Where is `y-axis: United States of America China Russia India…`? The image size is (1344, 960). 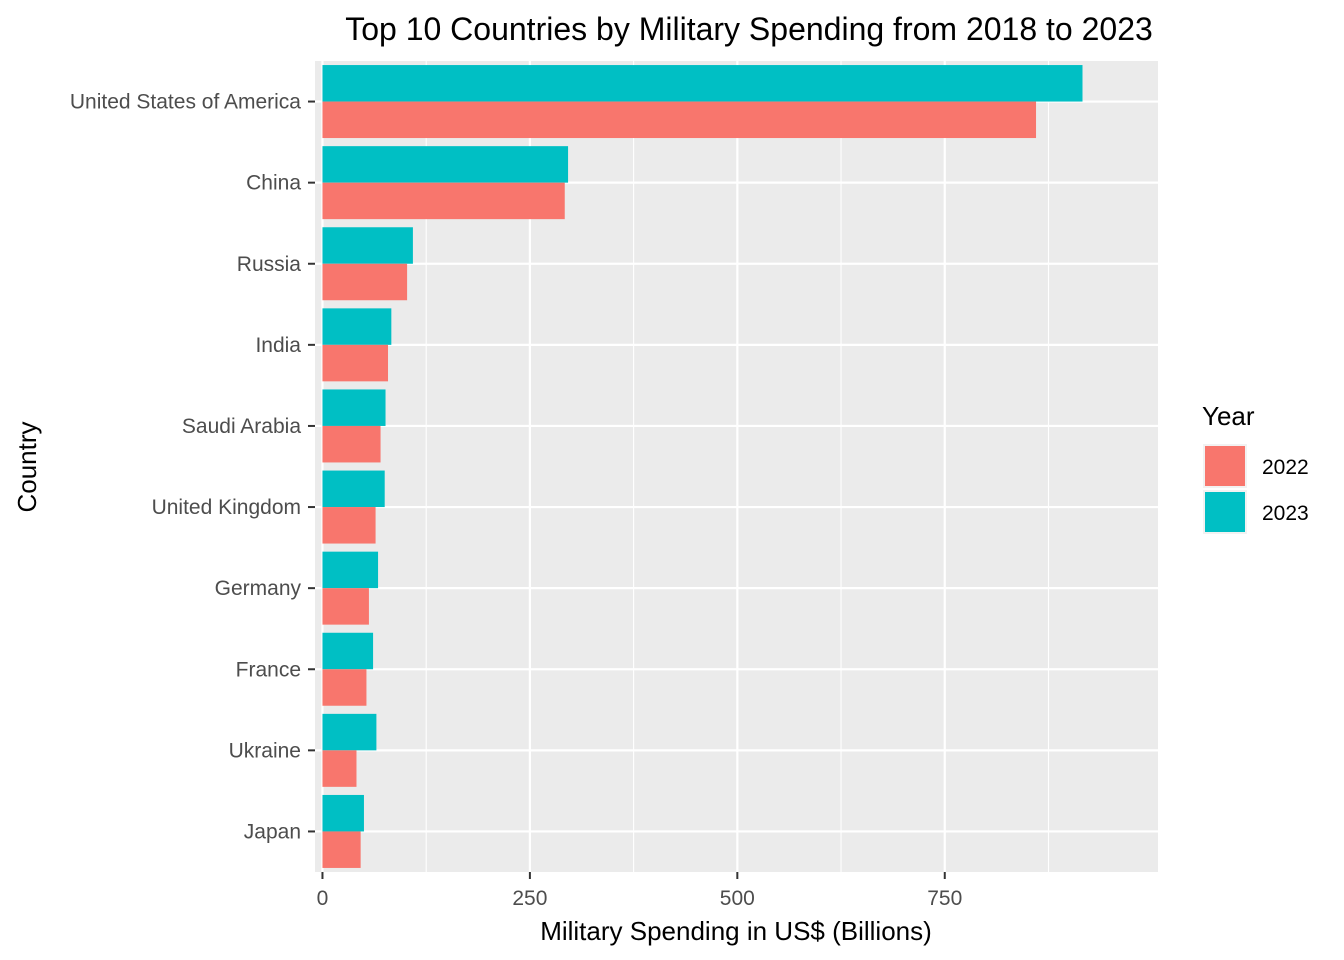
y-axis: United States of America China Russia India… is located at coordinates (192, 467).